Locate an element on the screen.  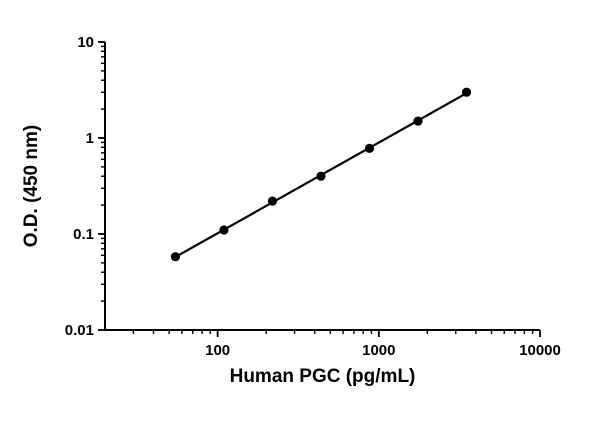
x-axis-title: Human PGC (pg/mL) is located at coordinates (322, 376).